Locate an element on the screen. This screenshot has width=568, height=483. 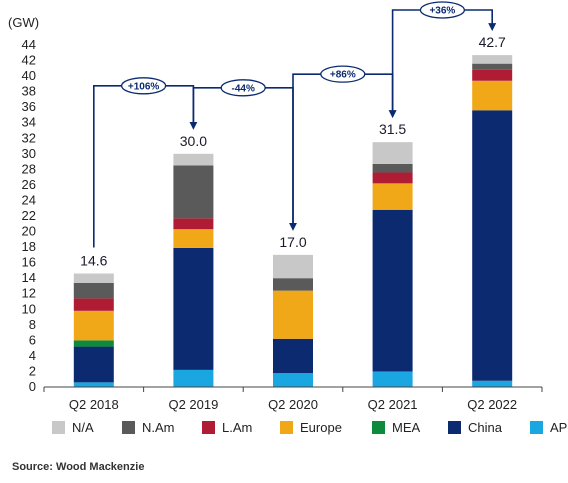
x-category-label: Q2 2019 is located at coordinates (193, 404).